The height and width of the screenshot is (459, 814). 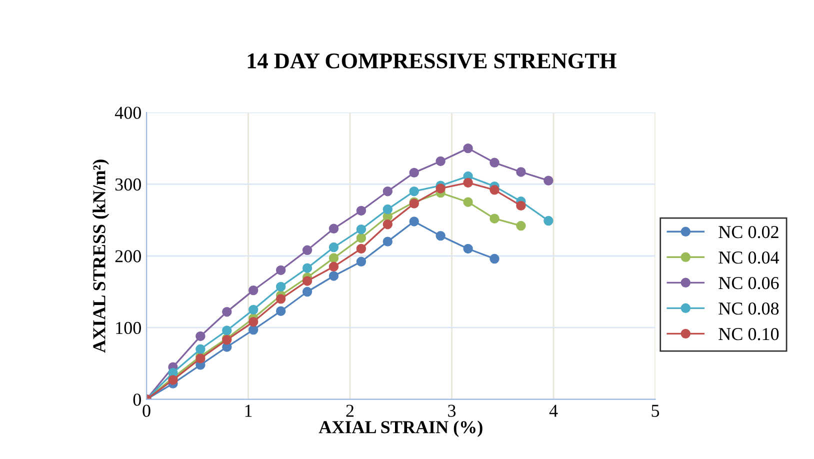 What do you see at coordinates (748, 308) in the screenshot?
I see `legend-label: NC 0.08` at bounding box center [748, 308].